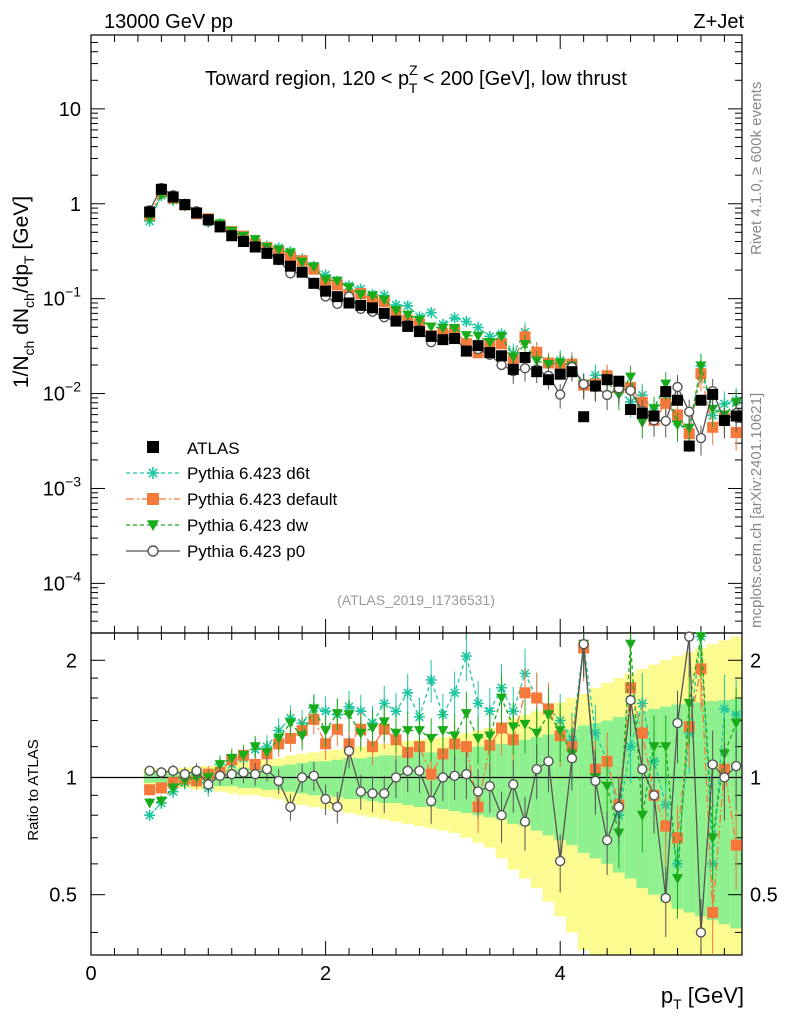 The image size is (786, 1024). Describe the element at coordinates (62, 297) in the screenshot. I see `main-y-tick-label: 10−1` at that location.